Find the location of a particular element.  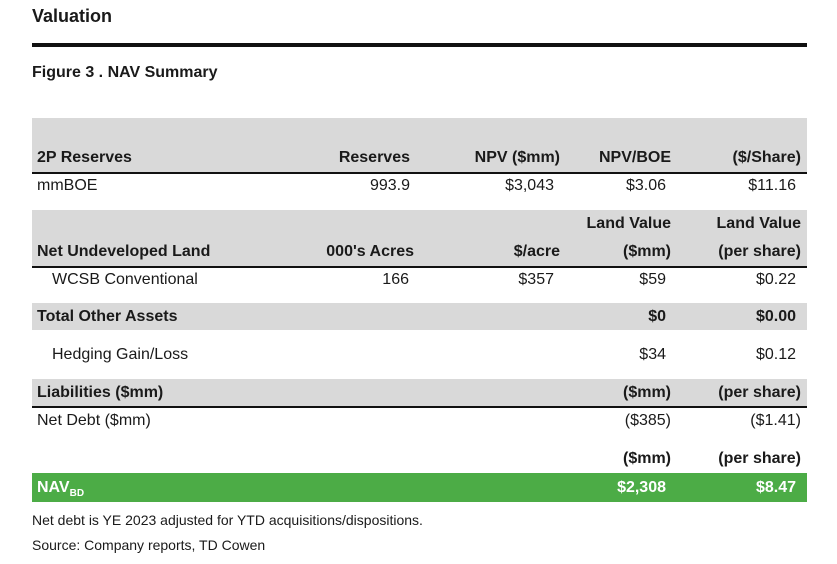

land-row-acres: 166 is located at coordinates (395, 279).